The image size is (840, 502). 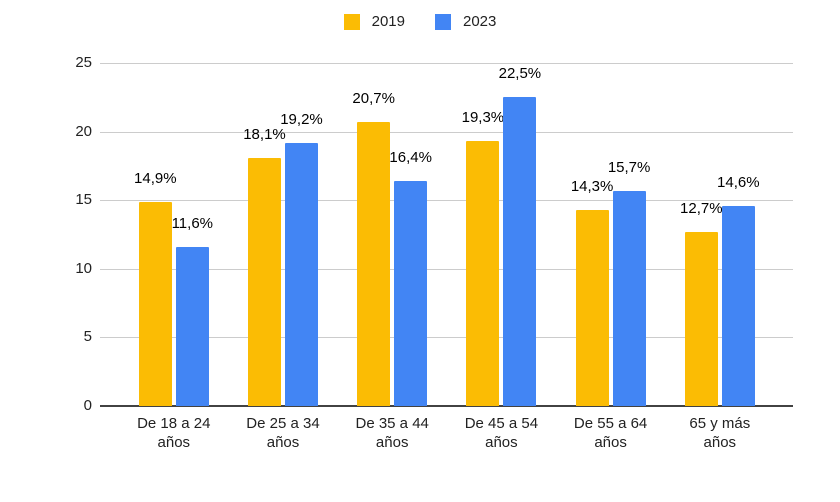 What do you see at coordinates (738, 182) in the screenshot?
I see `data-label-2023-group-6: 14,6%` at bounding box center [738, 182].